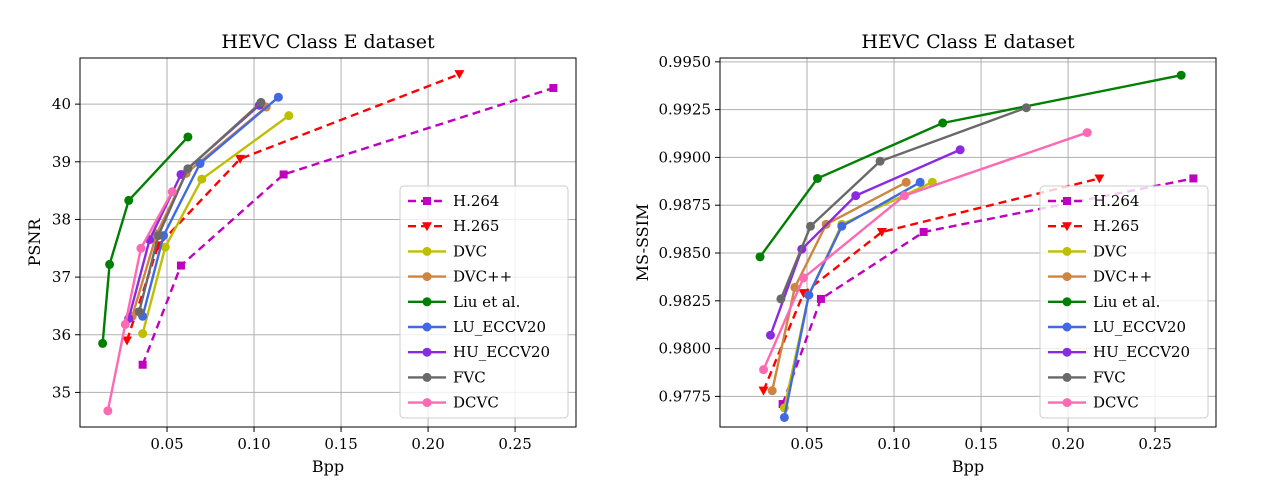 The image size is (1280, 480). What do you see at coordinates (685, 253) in the screenshot?
I see `y-tick-label: 0.9850` at bounding box center [685, 253].